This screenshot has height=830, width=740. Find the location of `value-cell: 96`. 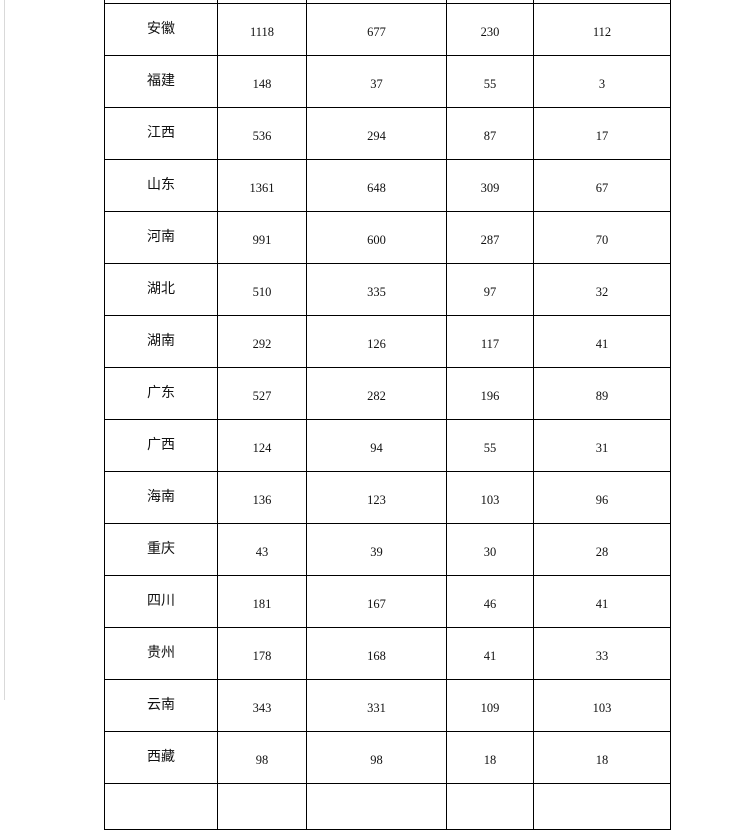

value-cell: 96 is located at coordinates (602, 497).